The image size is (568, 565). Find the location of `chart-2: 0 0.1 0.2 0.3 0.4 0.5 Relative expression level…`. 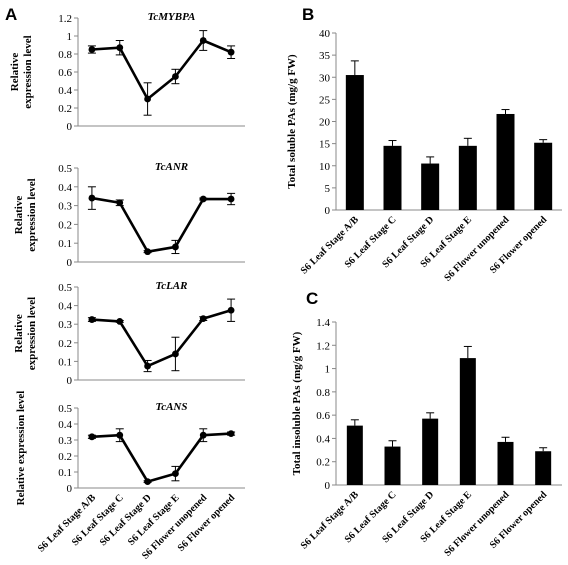

chart-2: 0 0.1 0.2 0.3 0.4 0.5 Relative expression level… is located at coordinates (129, 333).